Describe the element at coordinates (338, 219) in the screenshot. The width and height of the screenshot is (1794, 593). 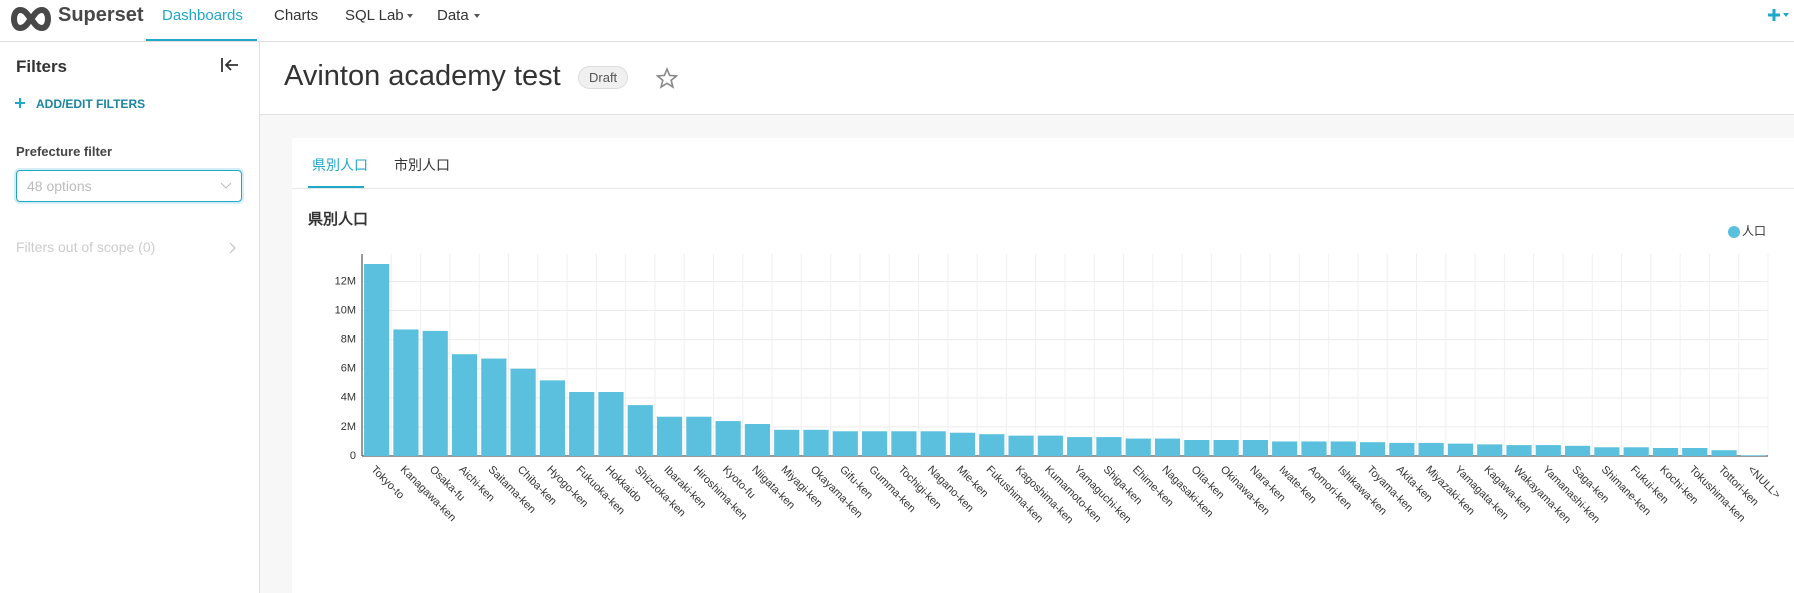
I see `chart-title: 県別人口` at that location.